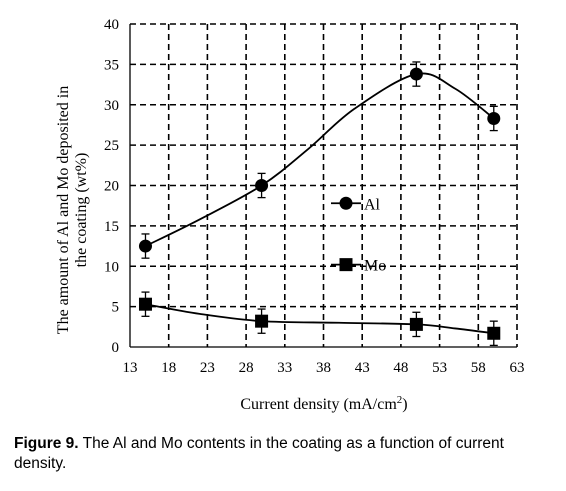  What do you see at coordinates (111, 227) in the screenshot?
I see `y-tick-label: 15` at bounding box center [111, 227].